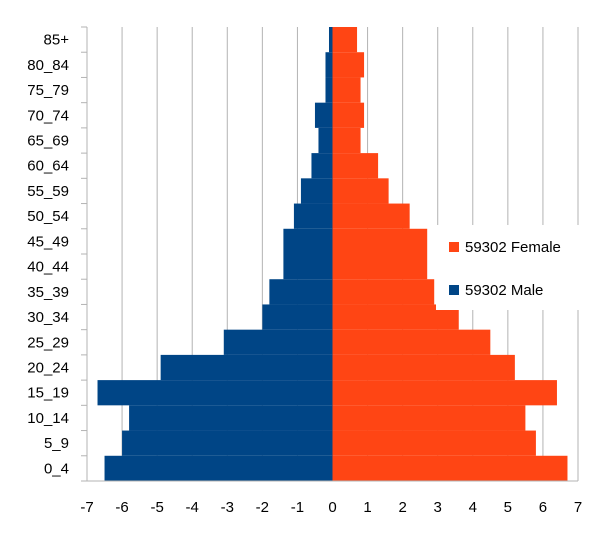 This screenshot has width=612, height=534. Describe the element at coordinates (262, 507) in the screenshot. I see `x-tick-label: -2` at that location.